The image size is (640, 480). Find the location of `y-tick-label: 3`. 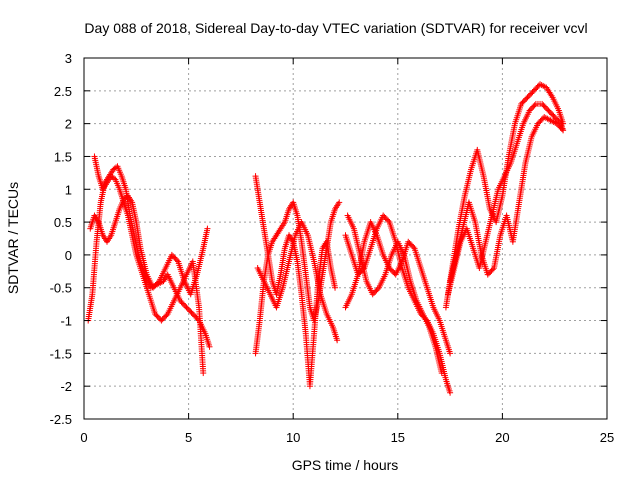

y-tick-label: 3 is located at coordinates (68, 58).